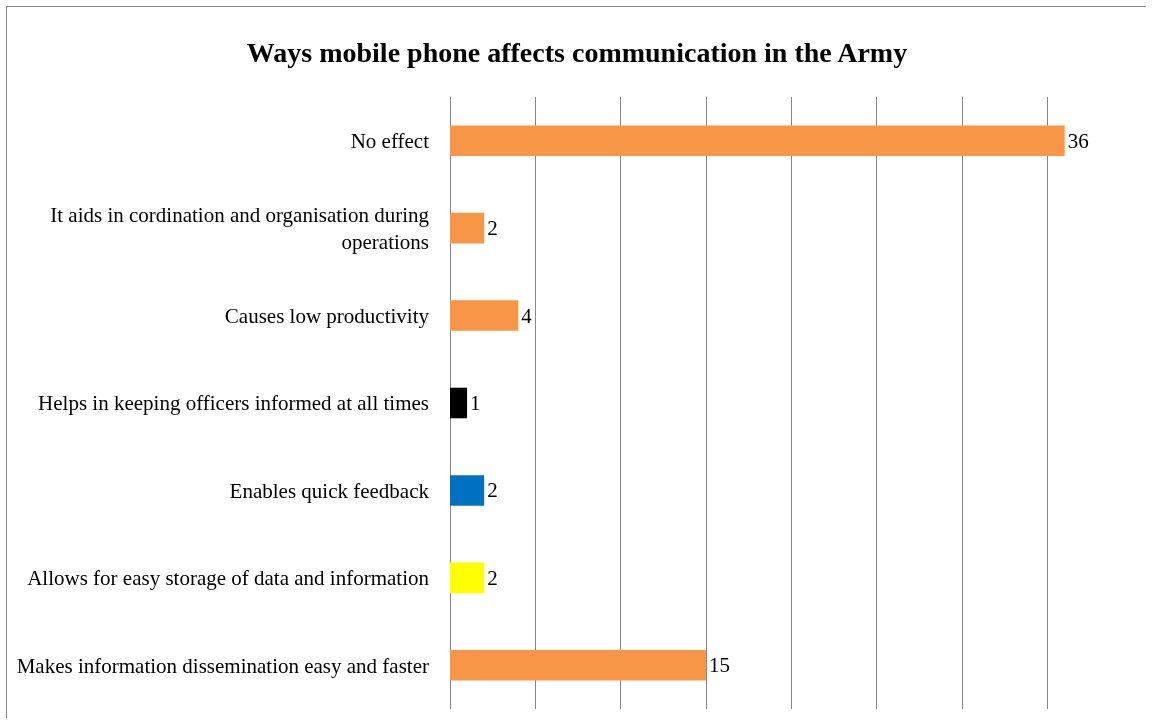 Image resolution: width=1152 pixels, height=727 pixels. I want to click on data-label: 1, so click(475, 403).